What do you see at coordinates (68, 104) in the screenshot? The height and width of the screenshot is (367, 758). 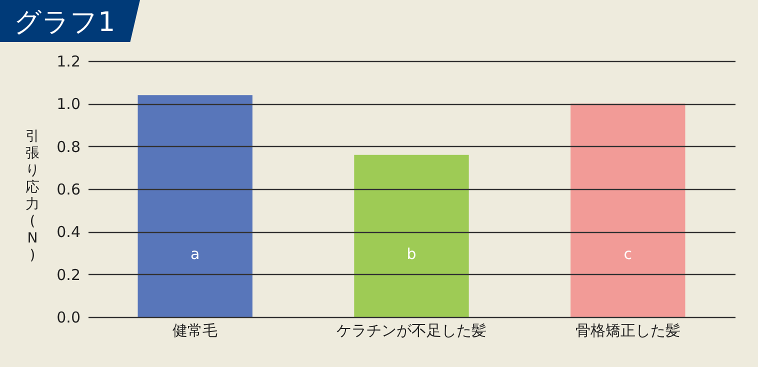 I see `y-tick-label: 1.0` at bounding box center [68, 104].